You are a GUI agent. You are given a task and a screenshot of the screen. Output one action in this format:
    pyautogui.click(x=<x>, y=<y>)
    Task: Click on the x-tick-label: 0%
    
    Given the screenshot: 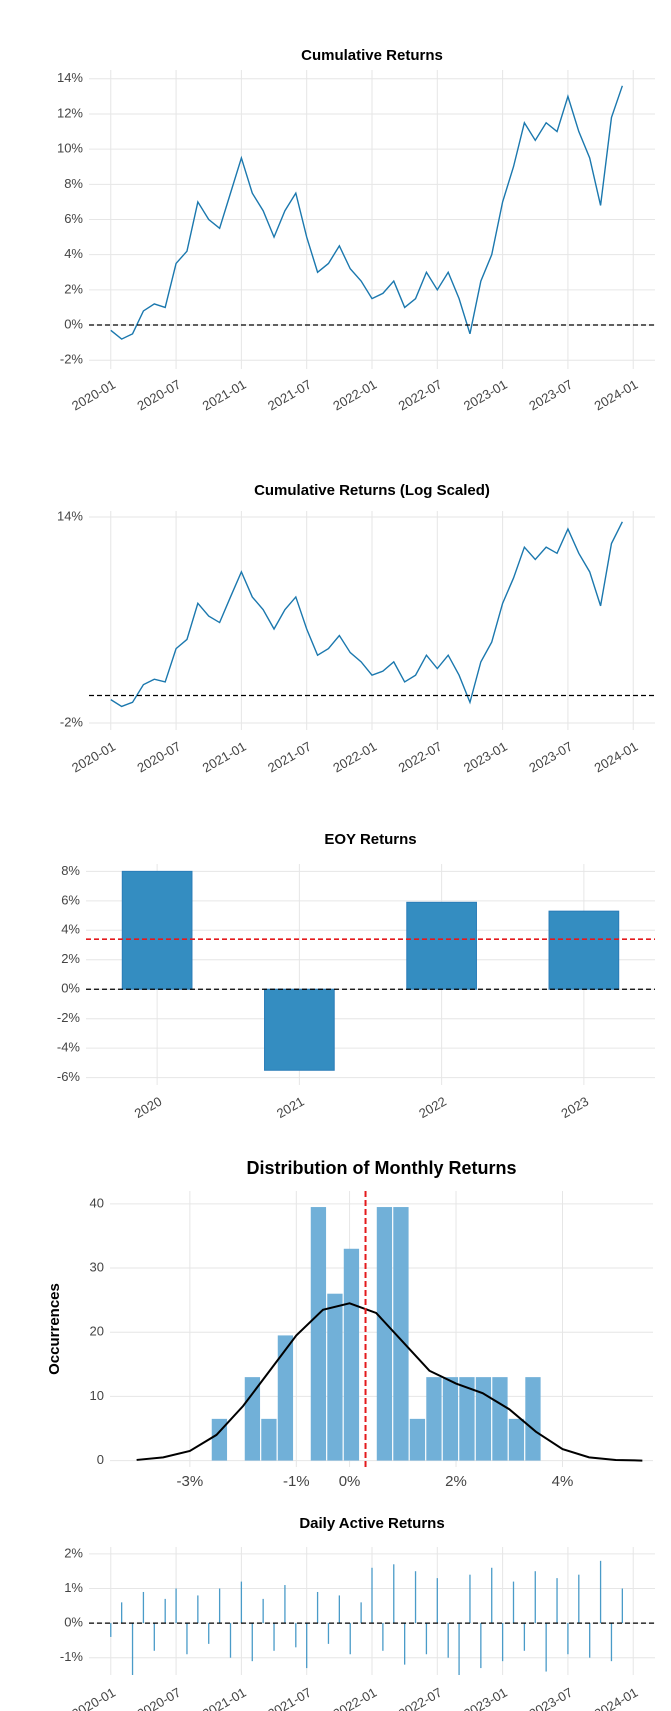 What is the action you would take?
    pyautogui.click(x=350, y=1481)
    